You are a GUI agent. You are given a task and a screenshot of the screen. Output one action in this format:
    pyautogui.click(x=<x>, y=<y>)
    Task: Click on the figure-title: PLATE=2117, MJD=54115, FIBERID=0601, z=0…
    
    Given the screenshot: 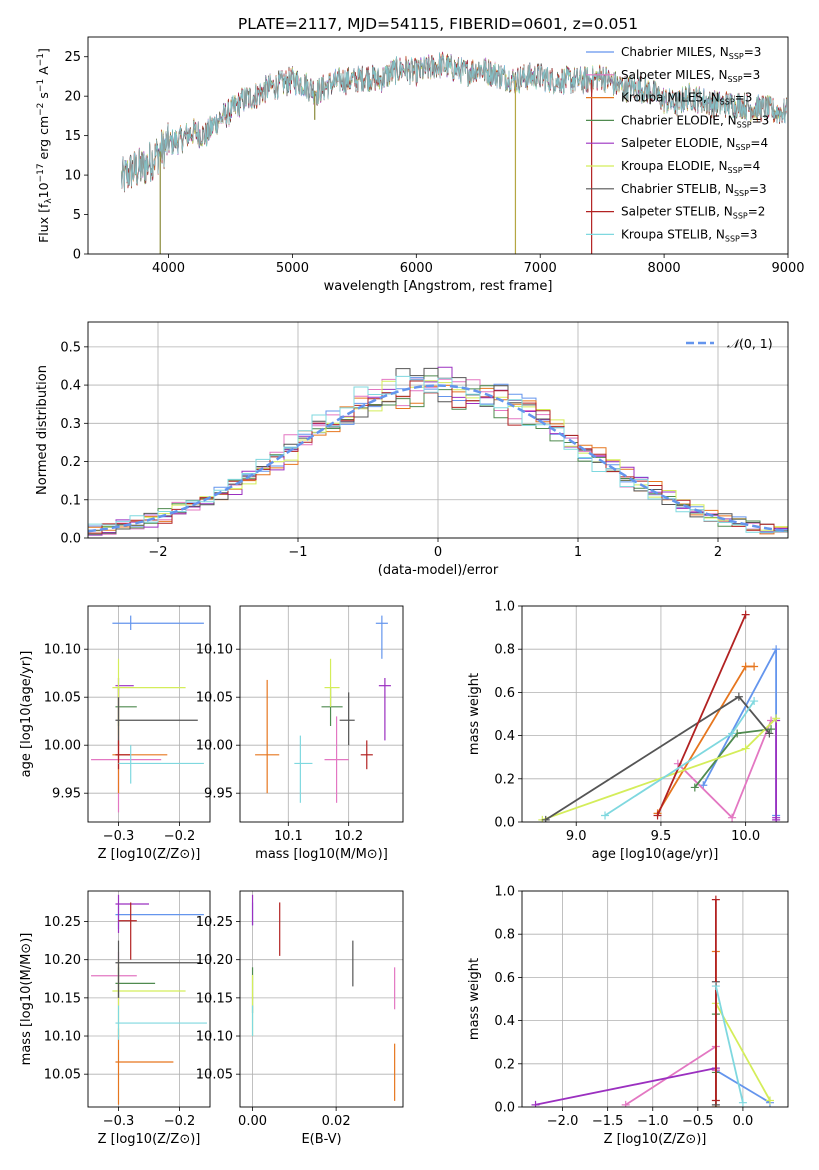 What is the action you would take?
    pyautogui.click(x=438, y=24)
    